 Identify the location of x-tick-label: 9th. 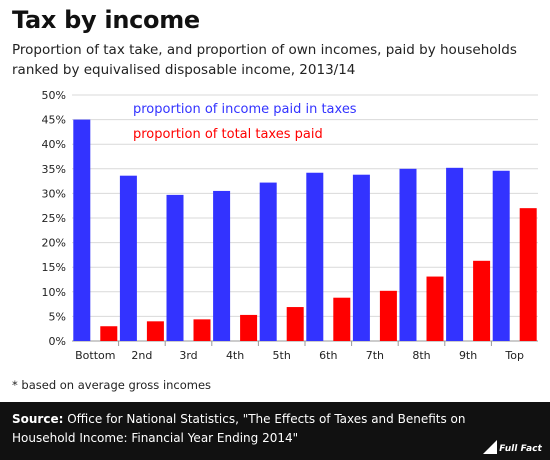
(468, 355).